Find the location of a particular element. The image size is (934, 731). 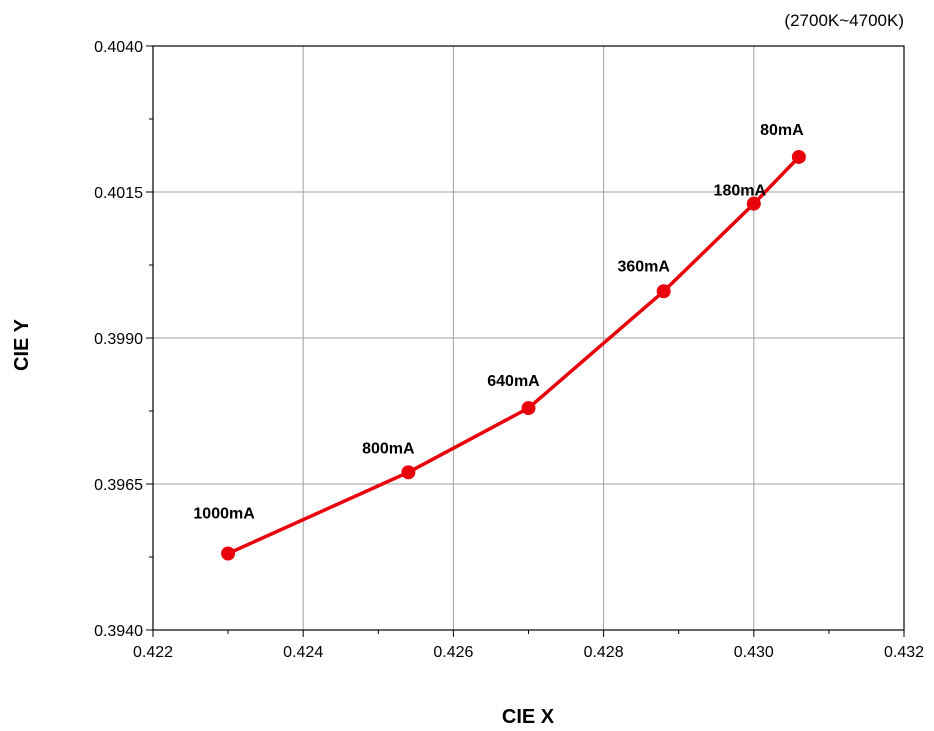

x-tick-label: 0.428 is located at coordinates (604, 652).